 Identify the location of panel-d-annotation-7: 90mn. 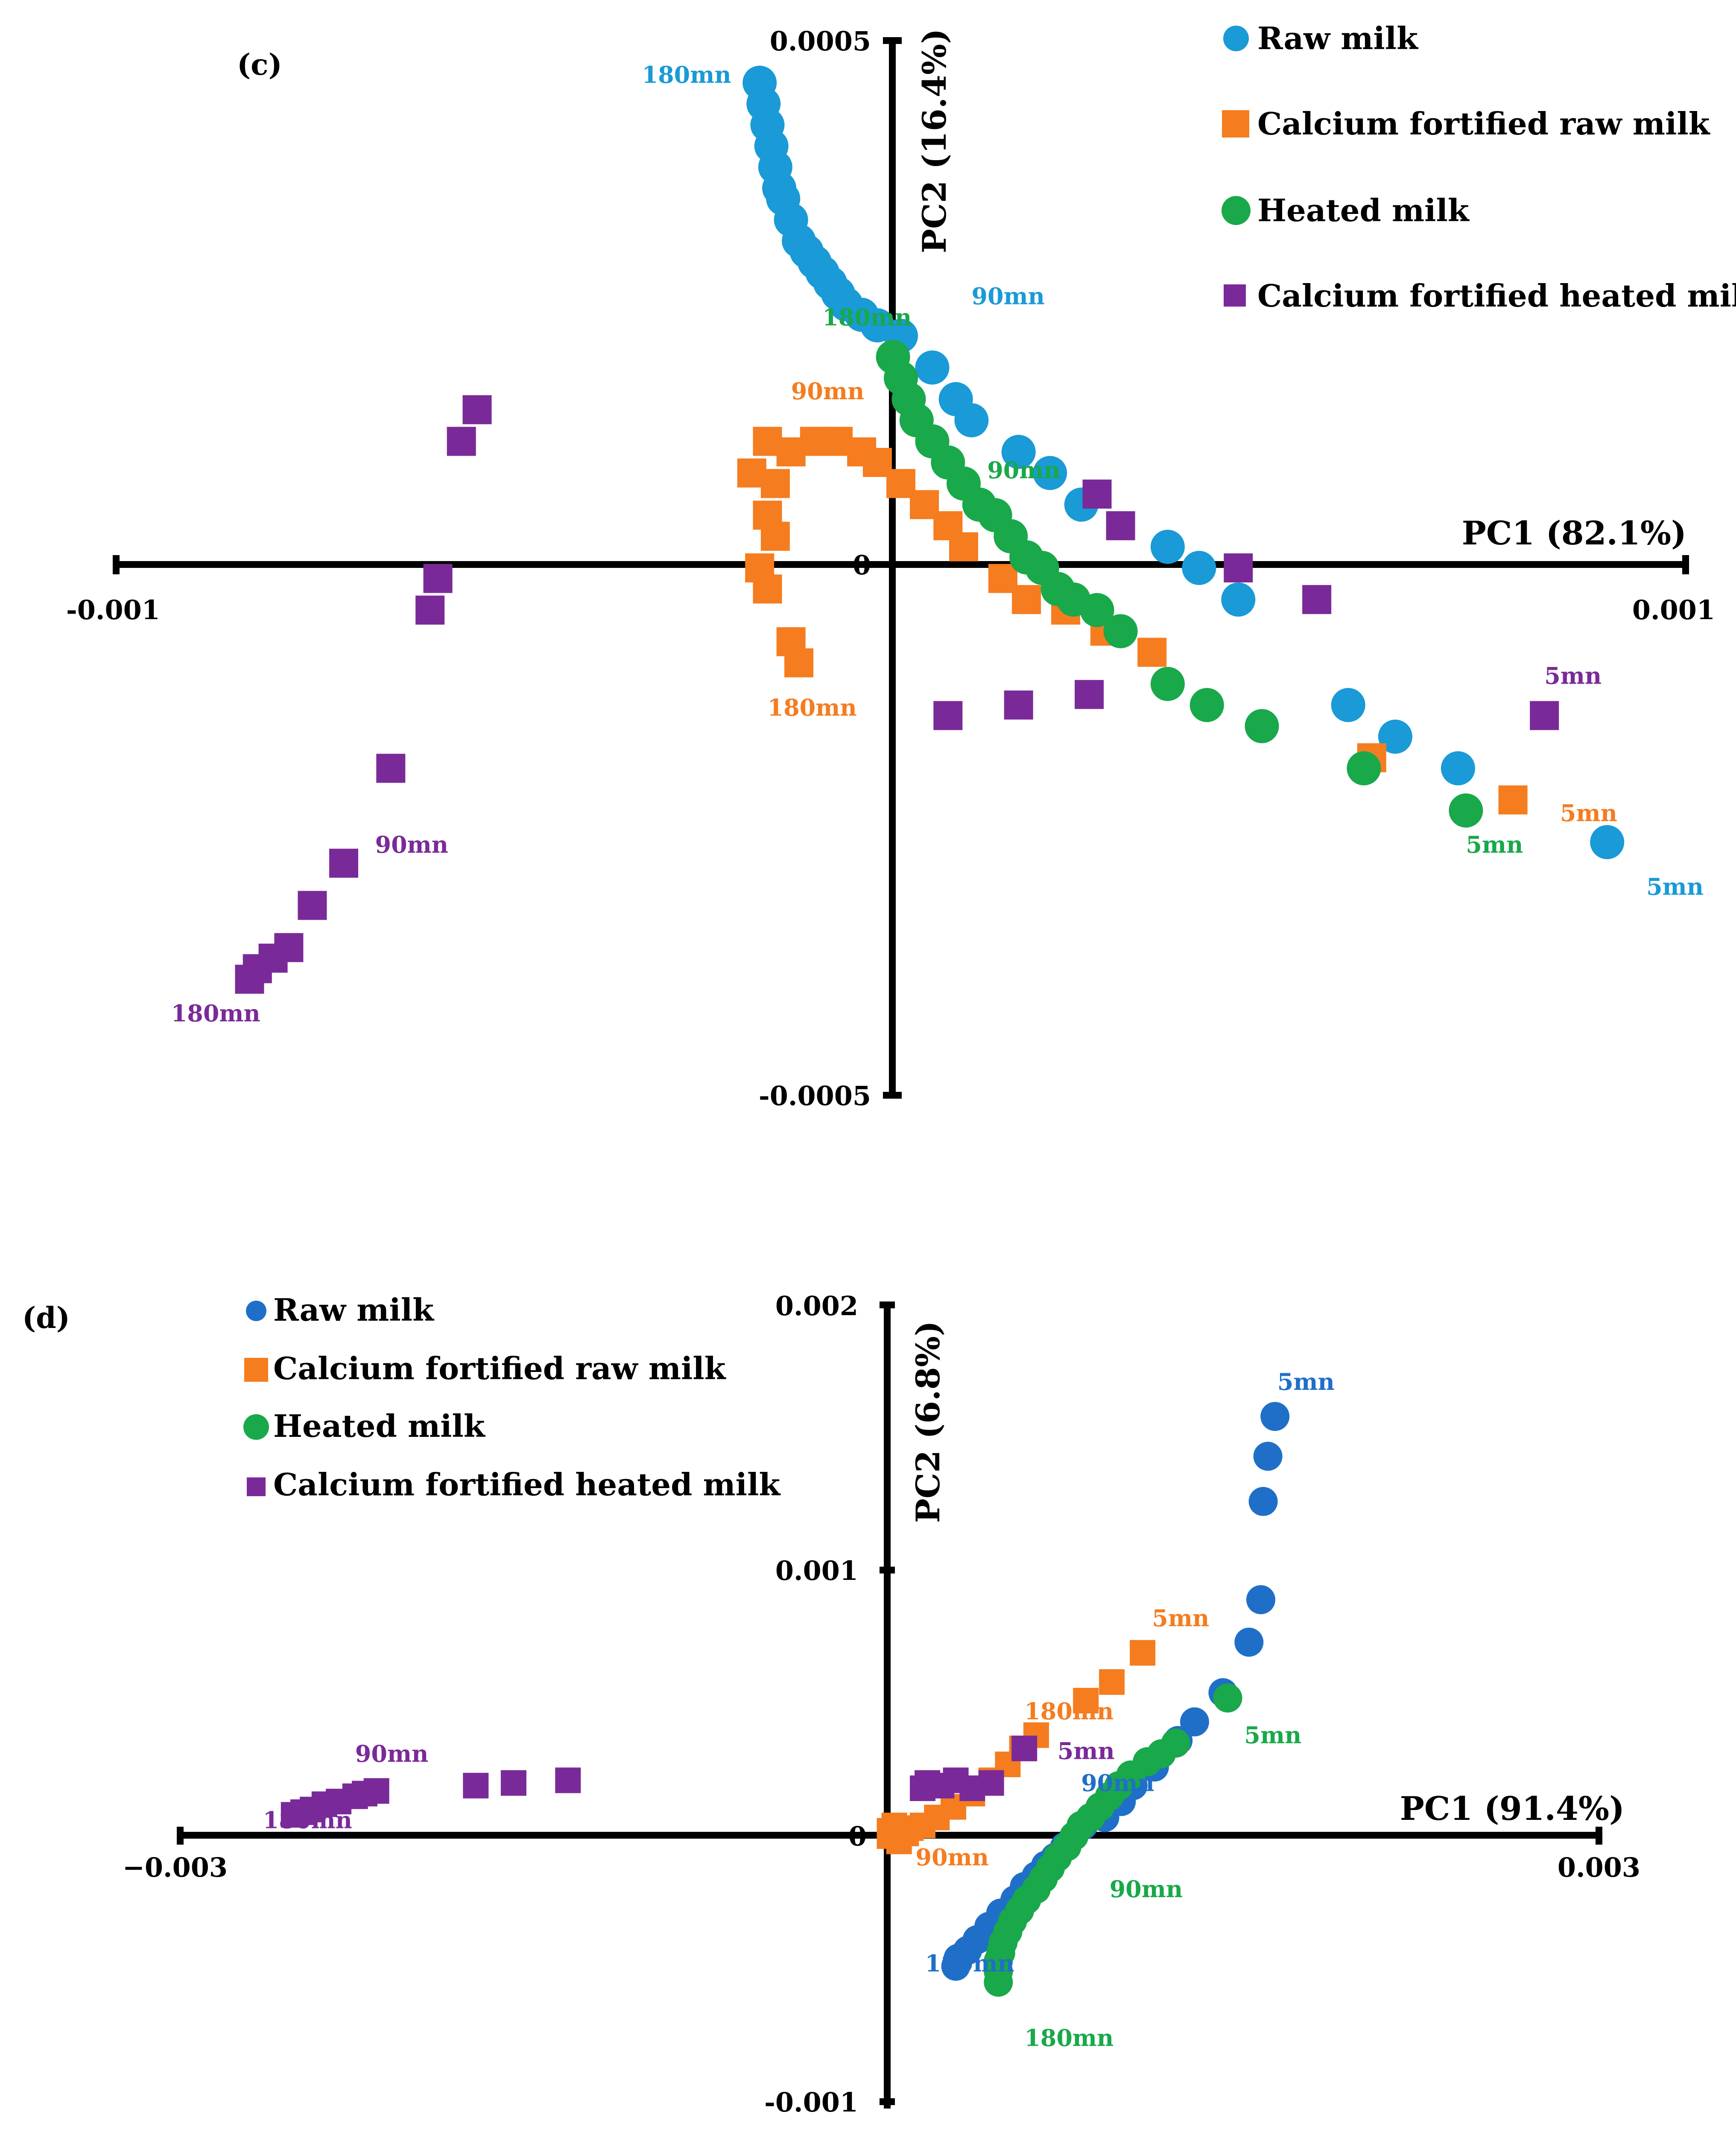
(1147, 1889).